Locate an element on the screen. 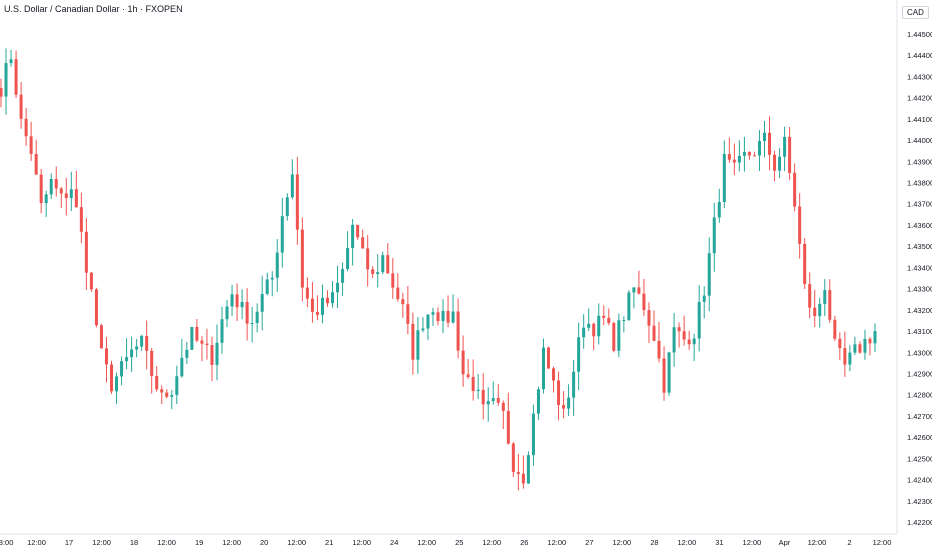 The image size is (932, 555). x-tick-label: 23:00 is located at coordinates (6, 542).